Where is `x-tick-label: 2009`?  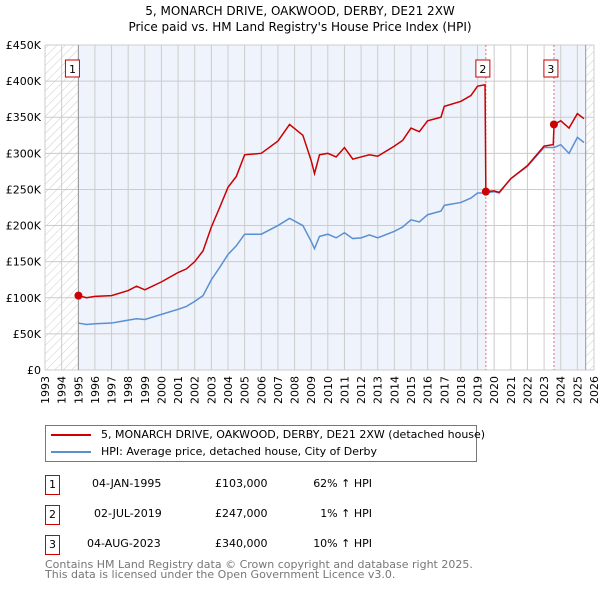 x-tick-label: 2009 is located at coordinates (311, 390).